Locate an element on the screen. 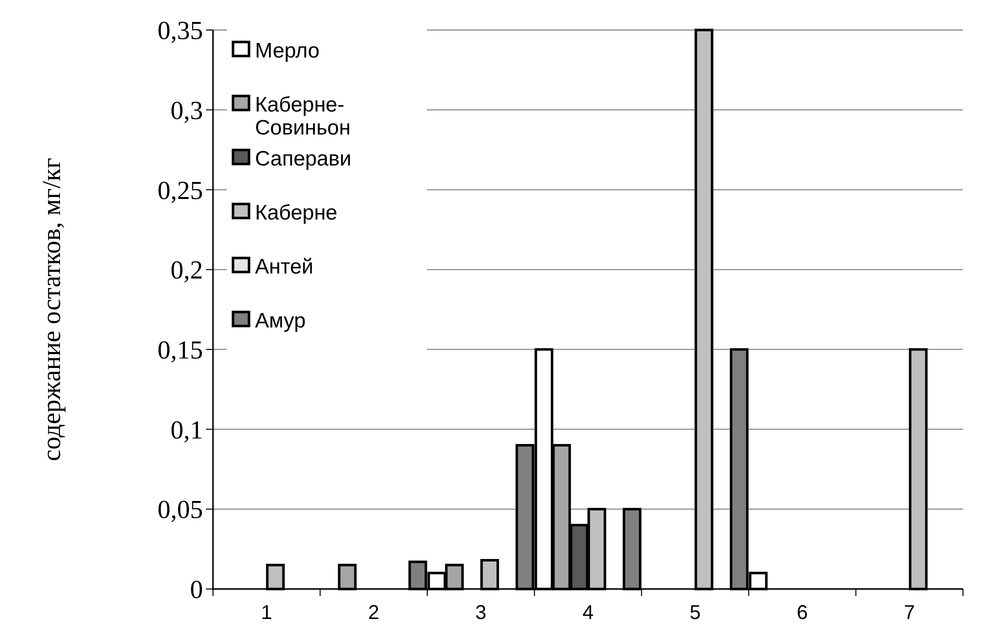 The width and height of the screenshot is (981, 637). x-tick-label: 4 is located at coordinates (588, 613).